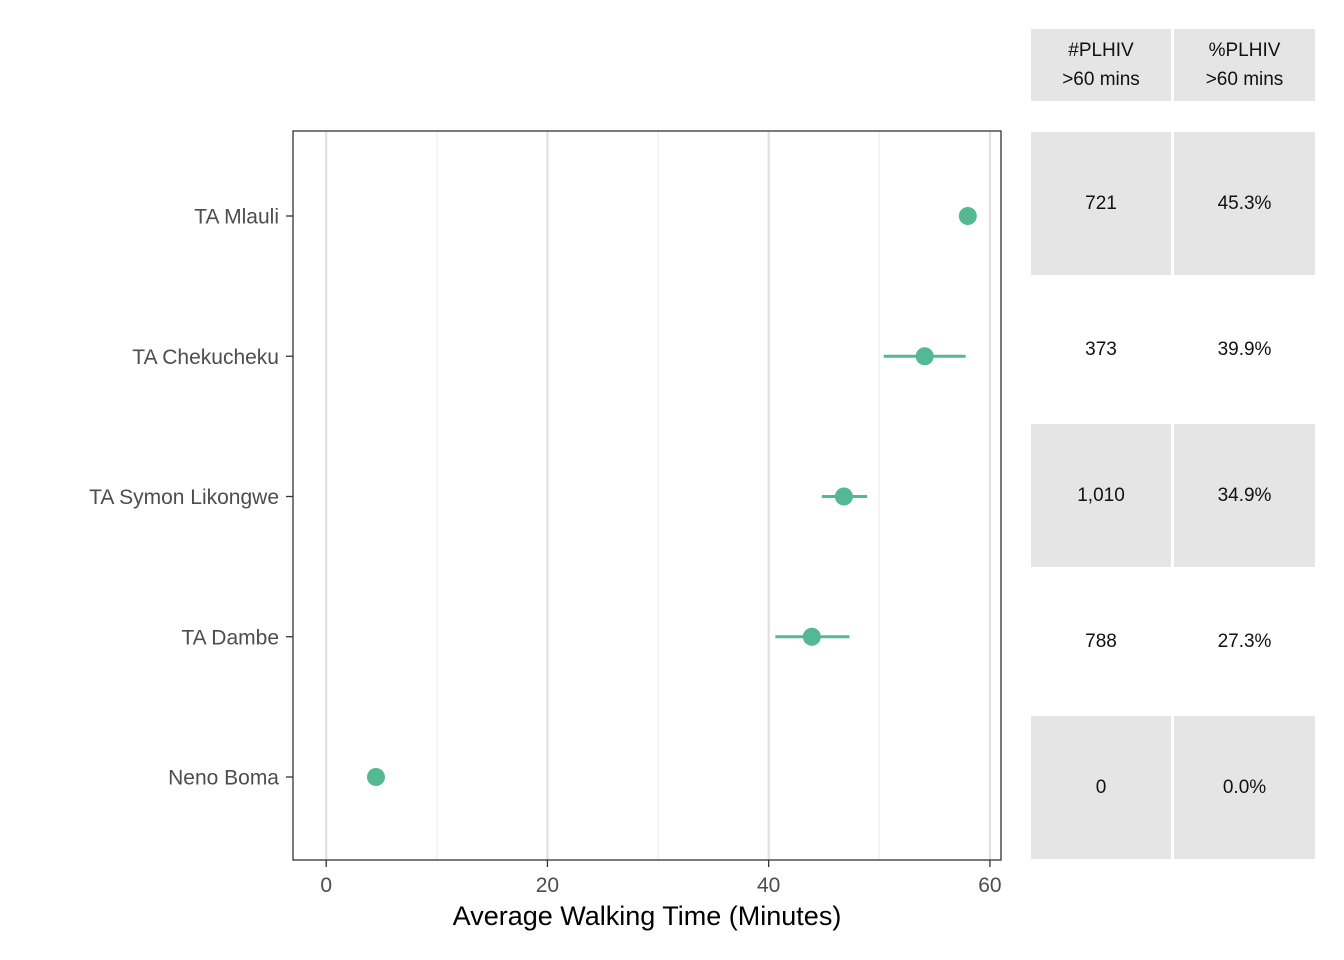 The height and width of the screenshot is (960, 1344). What do you see at coordinates (547, 885) in the screenshot?
I see `x-tick-label: 20` at bounding box center [547, 885].